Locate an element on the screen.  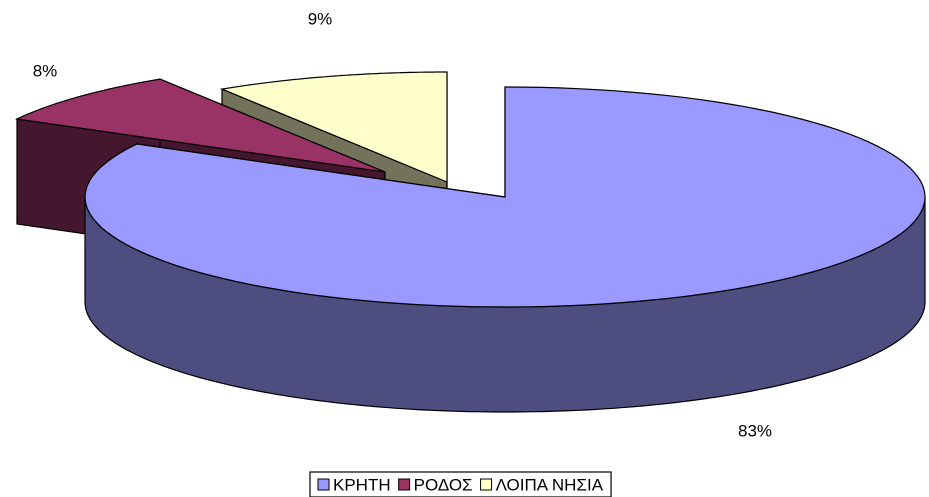
legend: ΚΡΗΤΗ ΡΟΔΟΣ ΛΟΙΠΑ ΝΗΣΙΑ is located at coordinates (460, 484).